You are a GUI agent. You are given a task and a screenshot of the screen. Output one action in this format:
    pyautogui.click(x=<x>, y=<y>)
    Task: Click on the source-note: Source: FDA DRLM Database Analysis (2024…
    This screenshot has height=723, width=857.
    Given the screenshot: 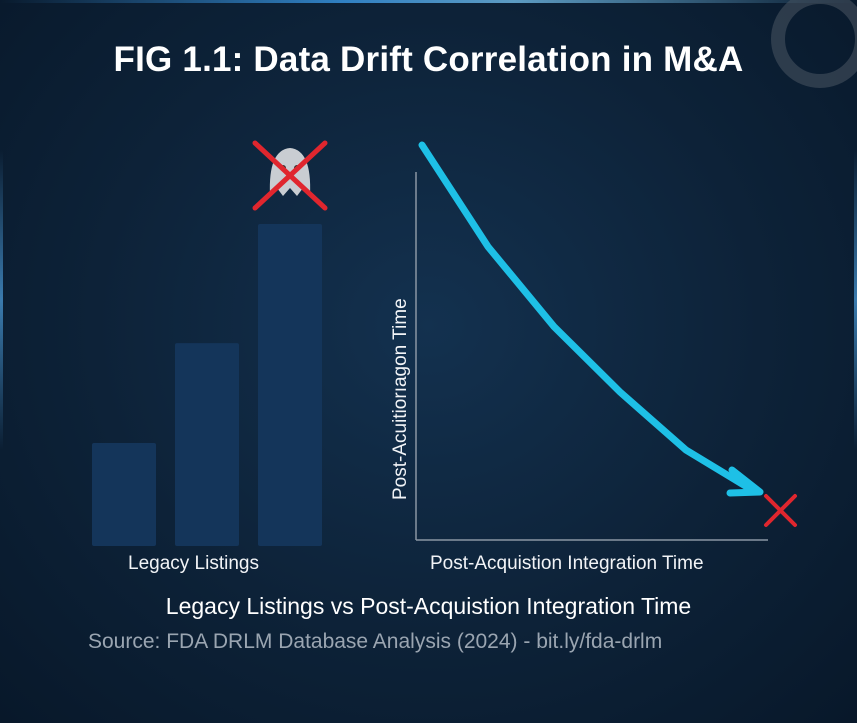 What is the action you would take?
    pyautogui.click(x=375, y=641)
    